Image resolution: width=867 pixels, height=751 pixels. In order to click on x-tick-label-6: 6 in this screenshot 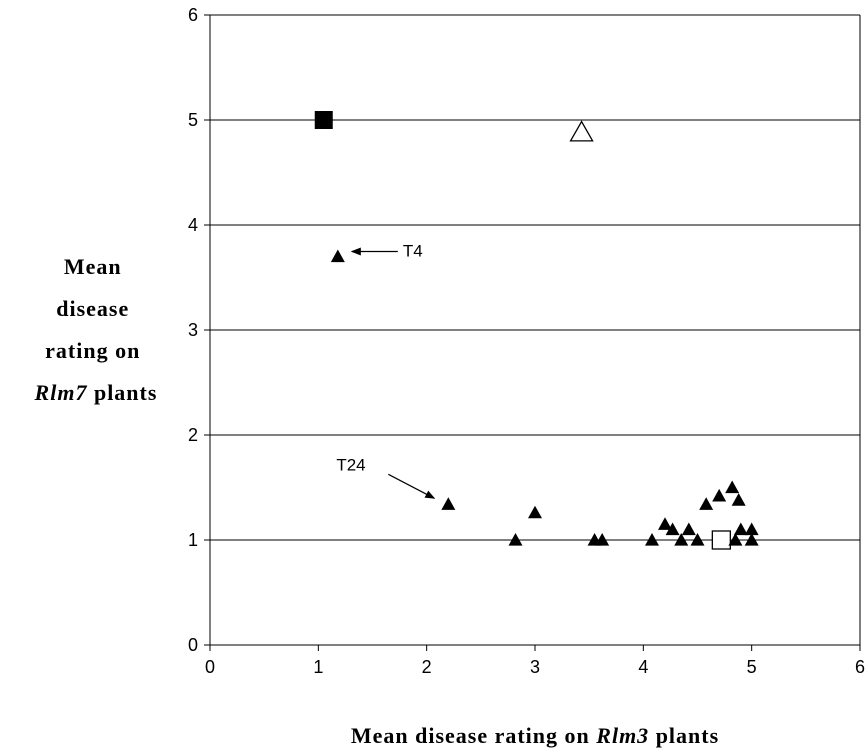, I will do `click(860, 667)`.